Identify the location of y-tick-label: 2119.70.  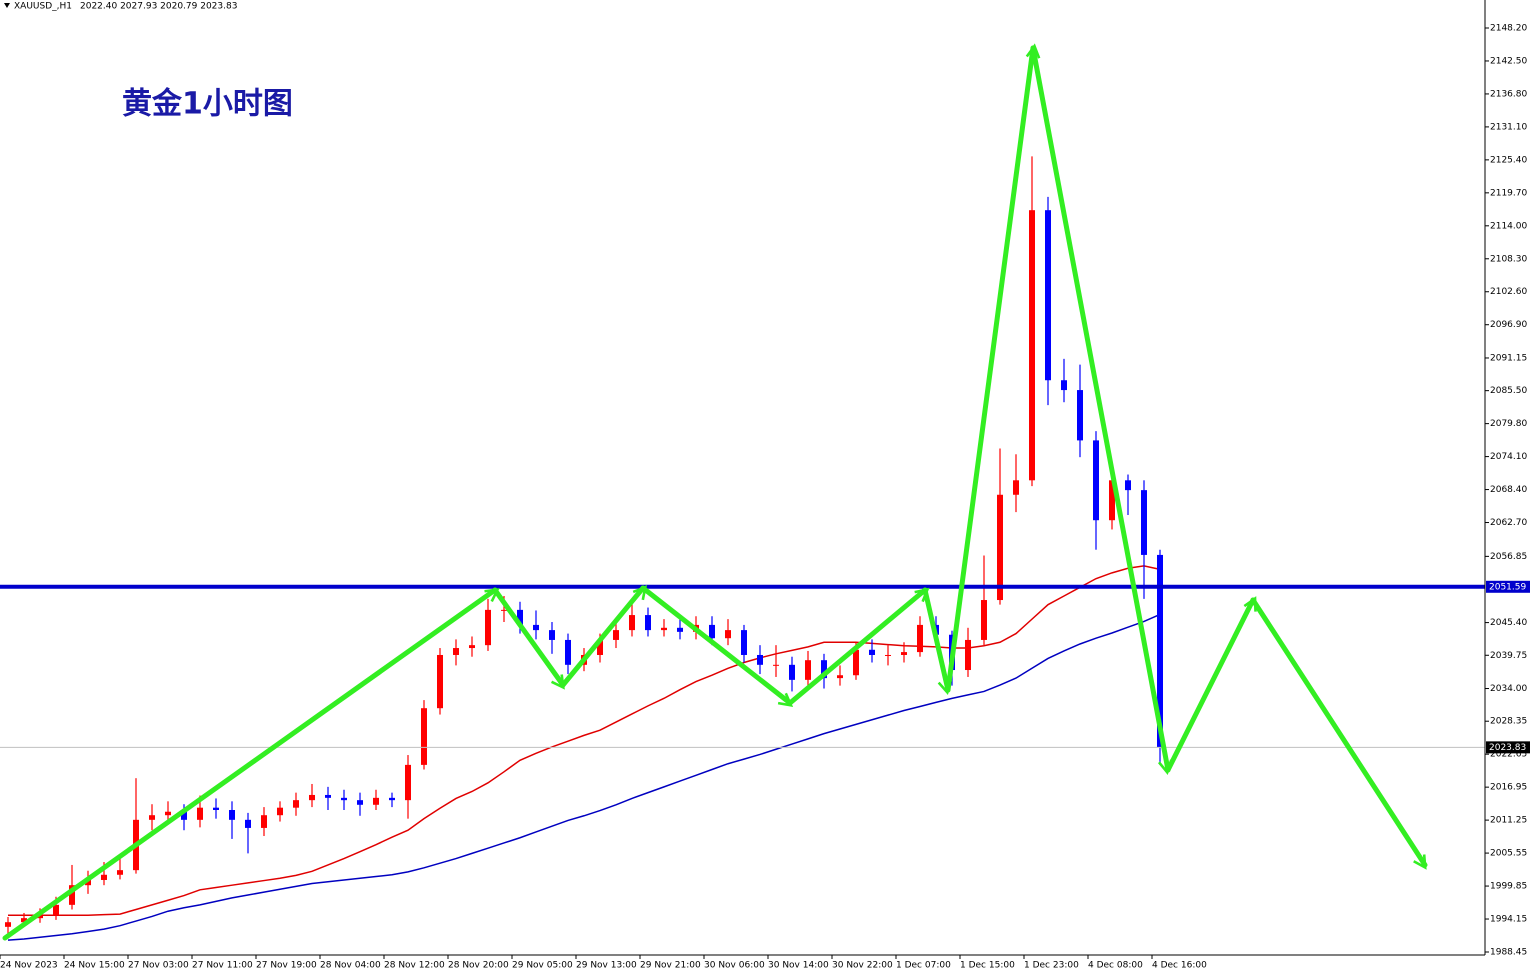
(1508, 193).